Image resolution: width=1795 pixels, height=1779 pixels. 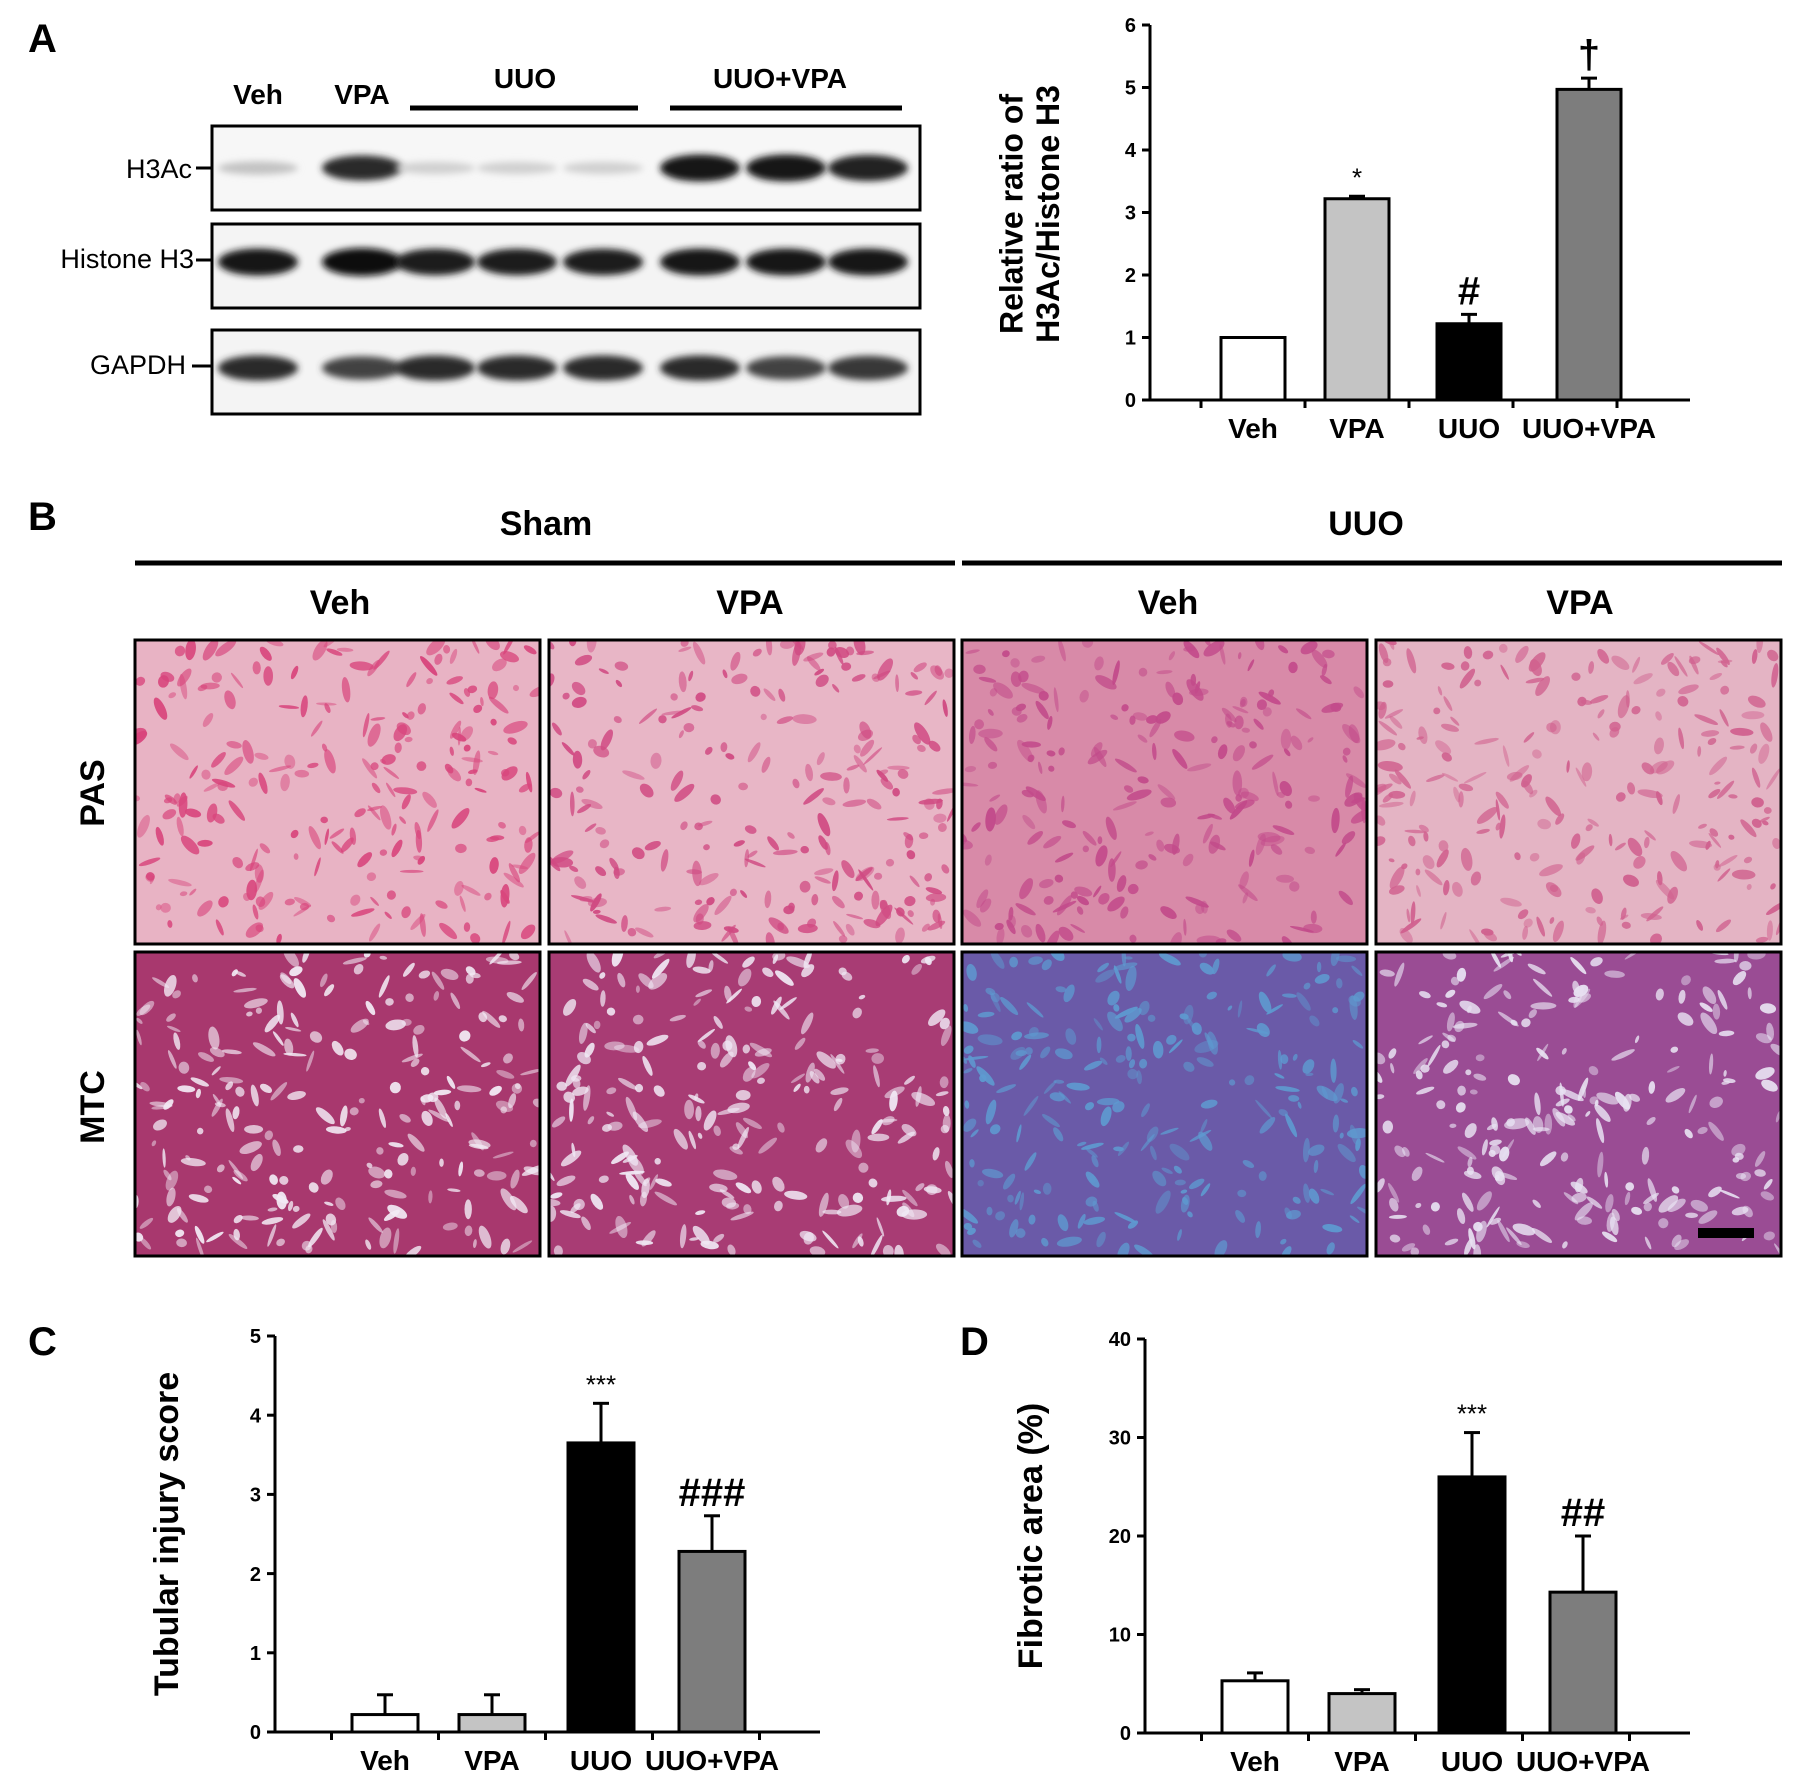 What do you see at coordinates (255, 1575) in the screenshot?
I see `chart-c-ytick-label-2: 2` at bounding box center [255, 1575].